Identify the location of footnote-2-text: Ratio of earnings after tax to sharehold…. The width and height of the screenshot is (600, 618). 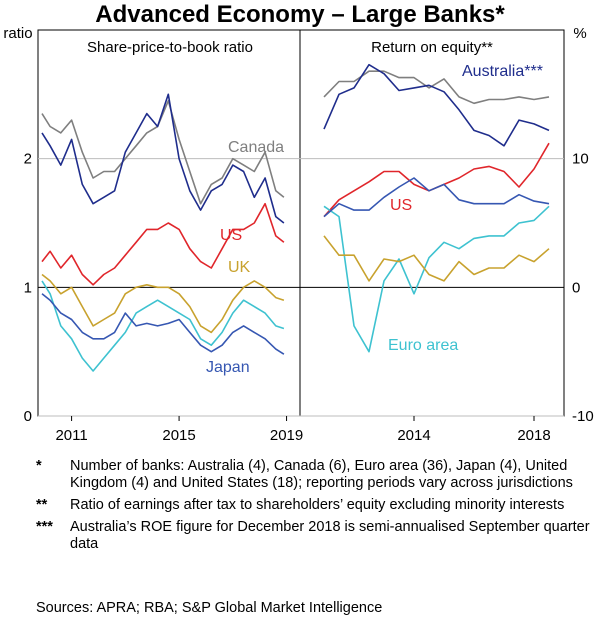
(317, 505).